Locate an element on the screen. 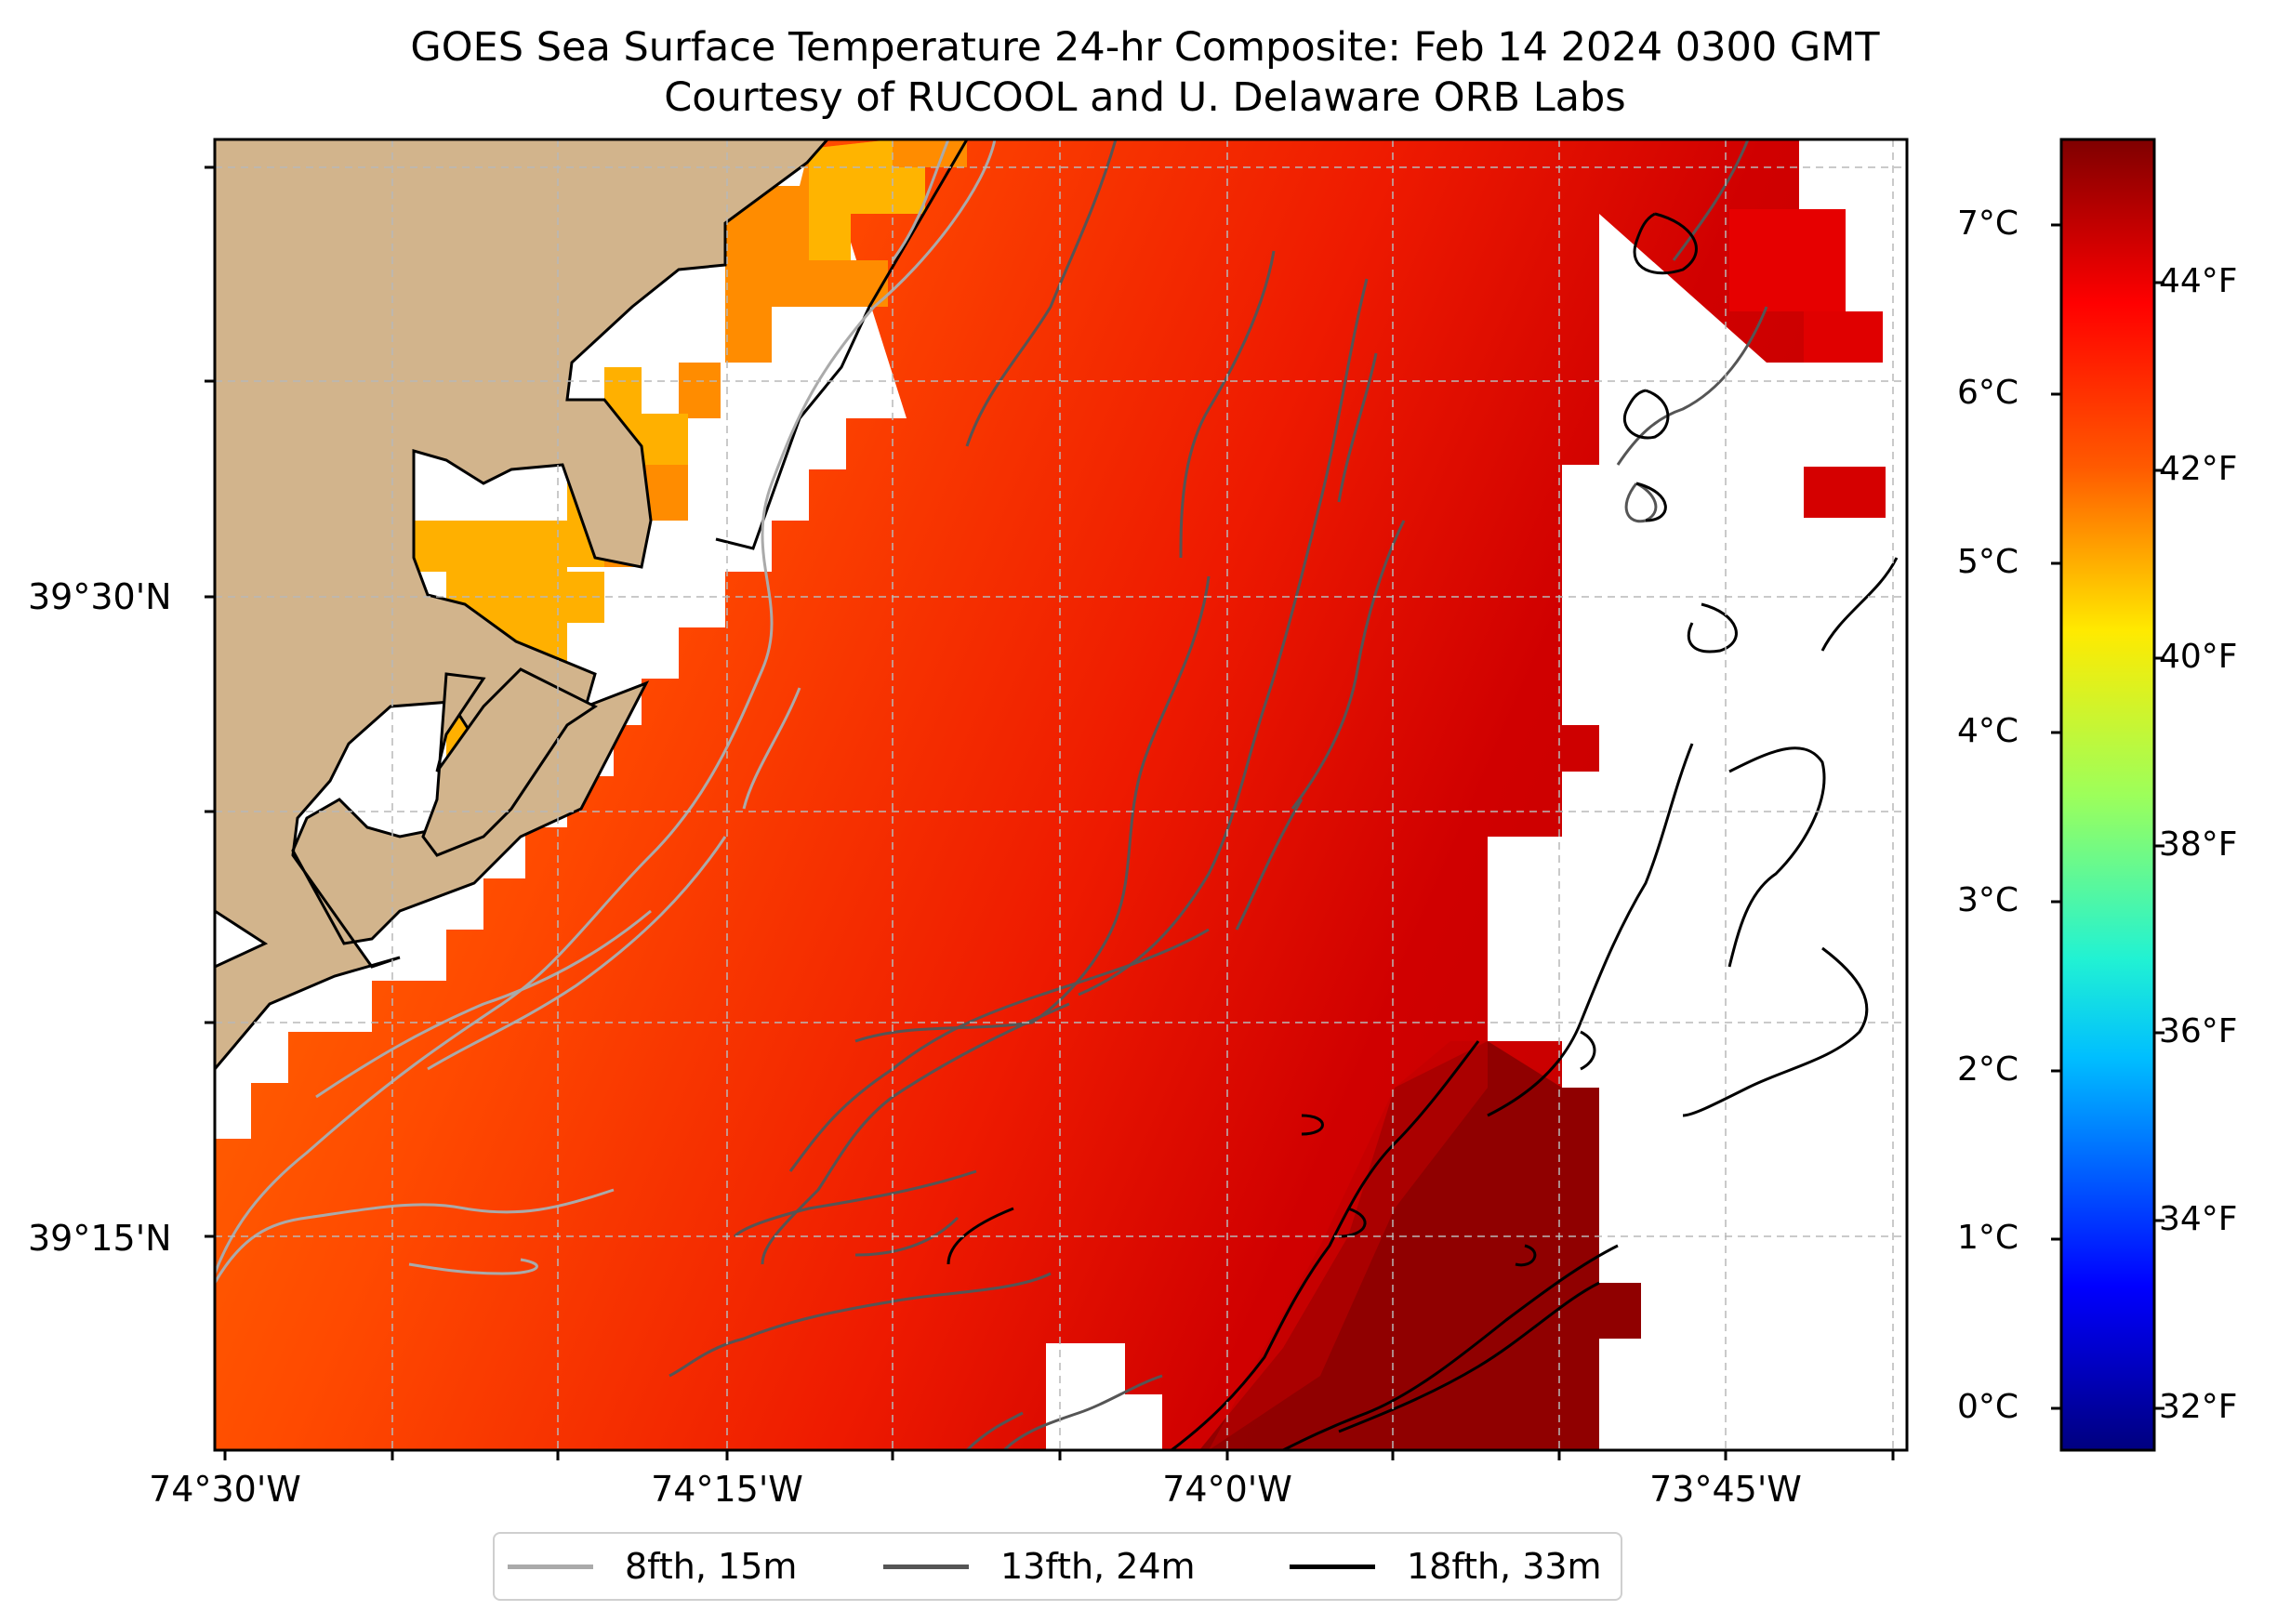  cb-c-label-1: 1°C is located at coordinates (1988, 1238).